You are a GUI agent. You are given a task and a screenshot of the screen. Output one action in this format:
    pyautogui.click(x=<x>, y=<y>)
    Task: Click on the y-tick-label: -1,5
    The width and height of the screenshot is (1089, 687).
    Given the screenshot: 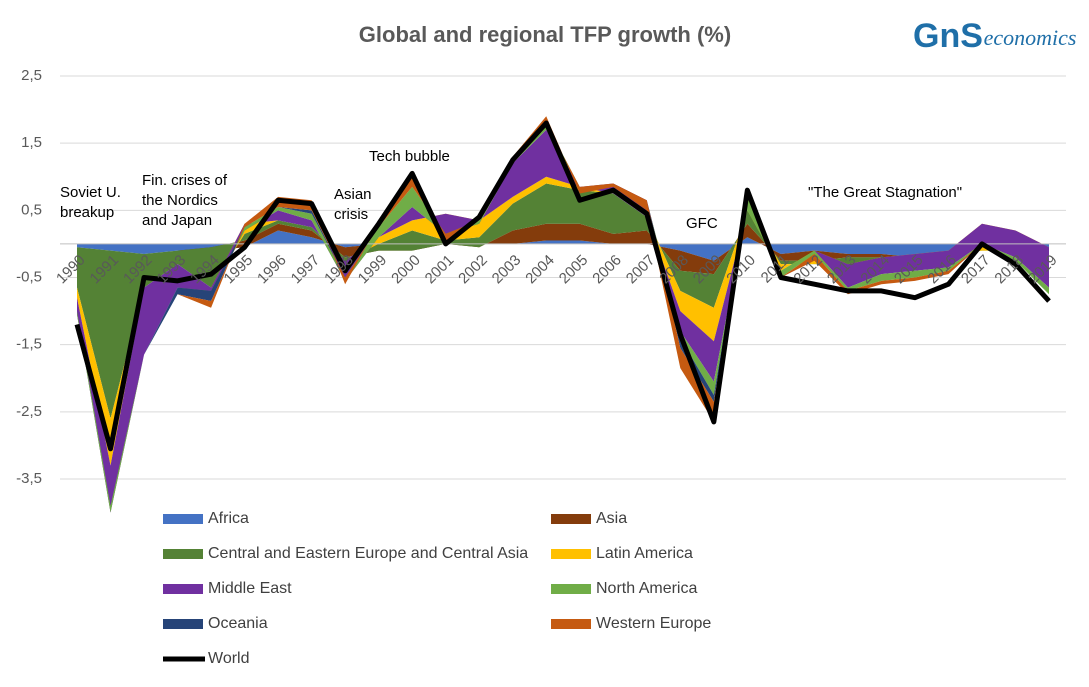 What is the action you would take?
    pyautogui.click(x=29, y=344)
    